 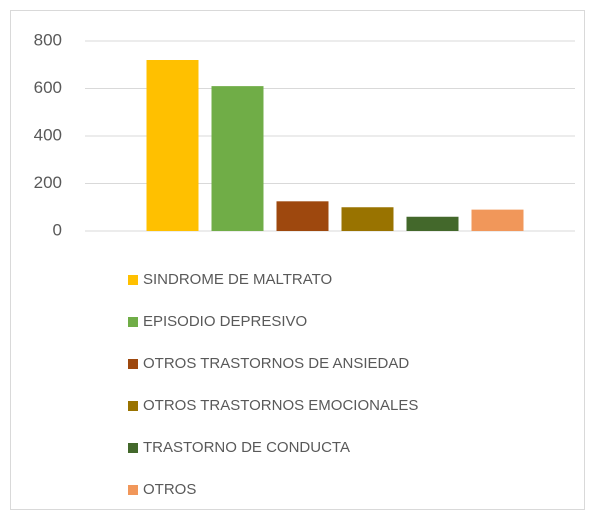 What do you see at coordinates (57, 229) in the screenshot?
I see `y-tick-label: 0` at bounding box center [57, 229].